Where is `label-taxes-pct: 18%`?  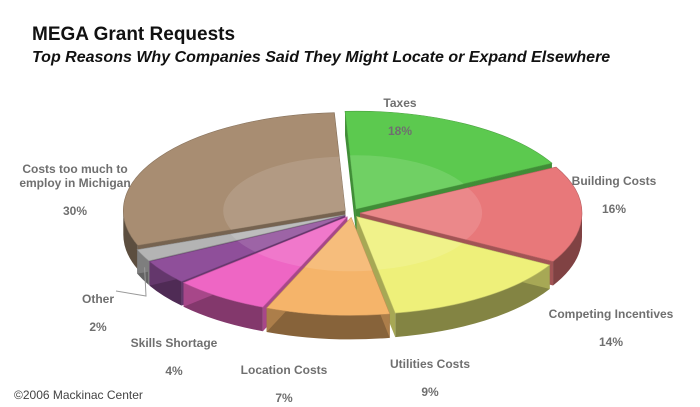
label-taxes-pct: 18% is located at coordinates (400, 131).